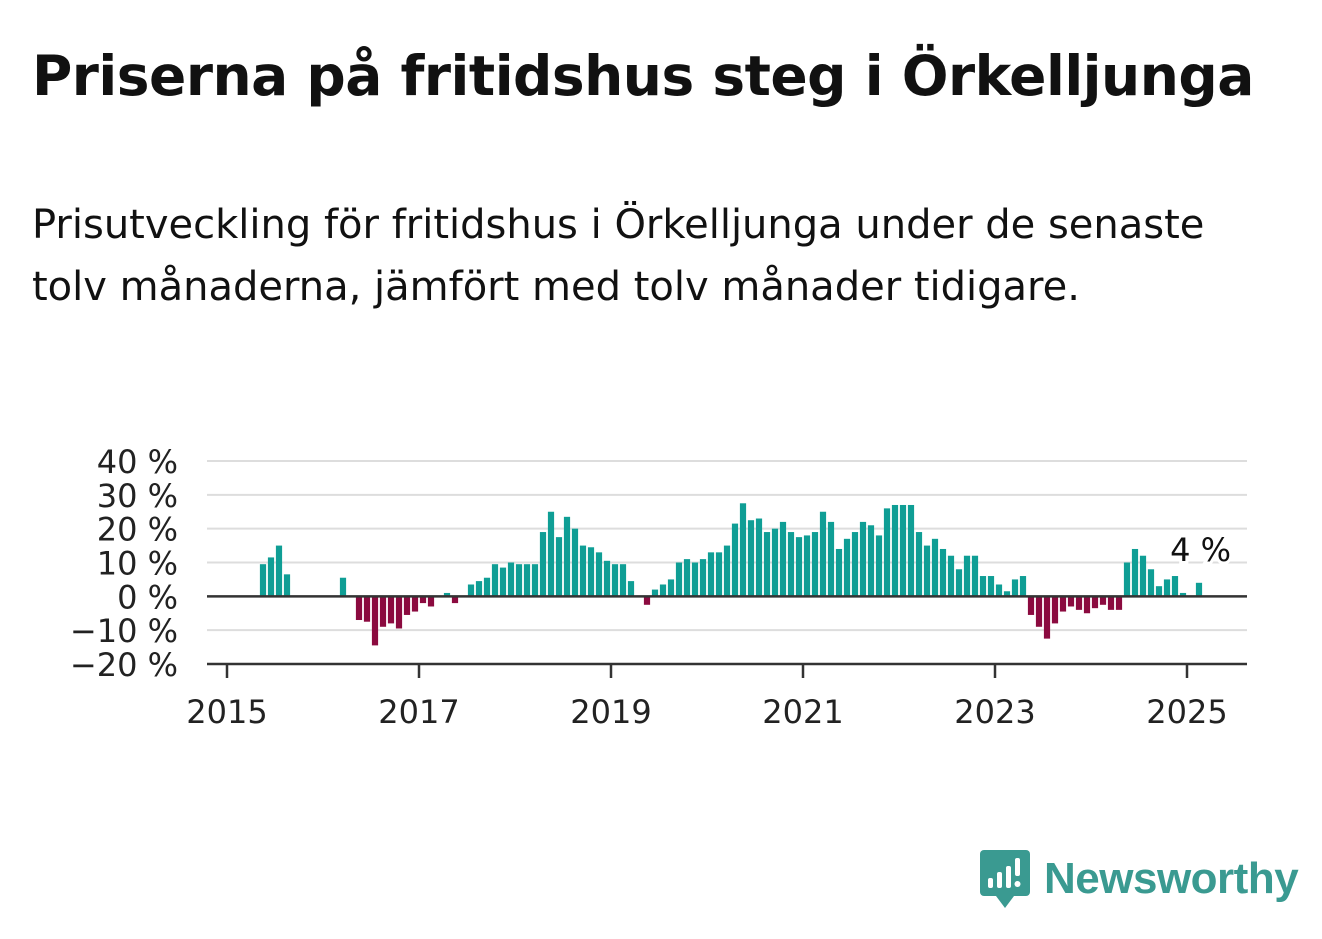  I want to click on y-tick-label: −10 %, so click(124, 631).